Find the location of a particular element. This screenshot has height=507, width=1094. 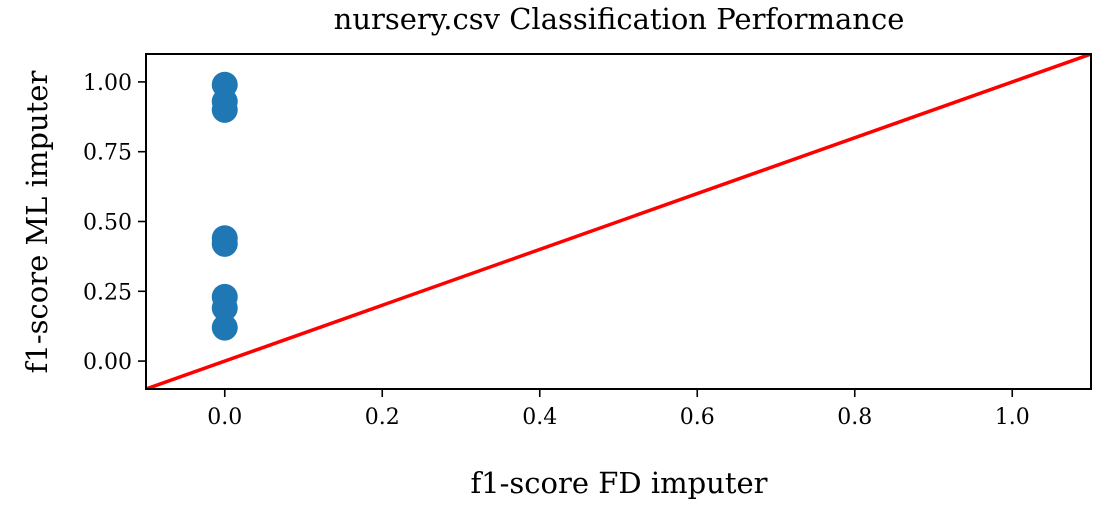

x-tick-label: 0.4 is located at coordinates (539, 417).